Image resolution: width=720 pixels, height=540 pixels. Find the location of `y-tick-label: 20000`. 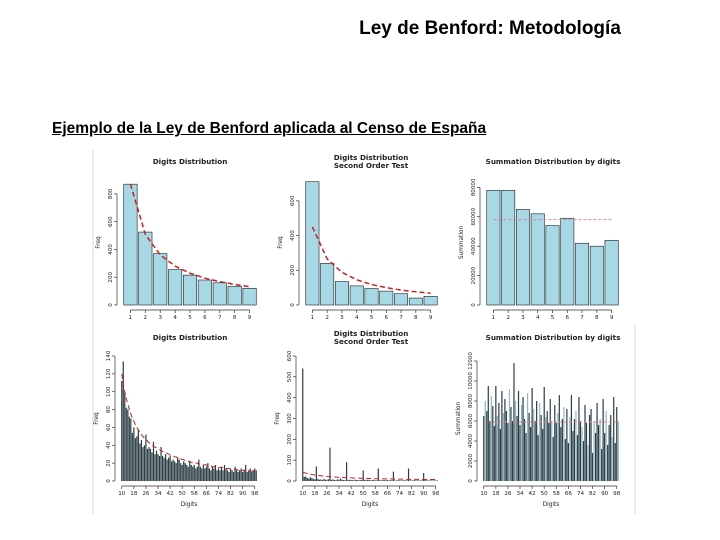

y-tick-label: 20000 is located at coordinates (474, 275).